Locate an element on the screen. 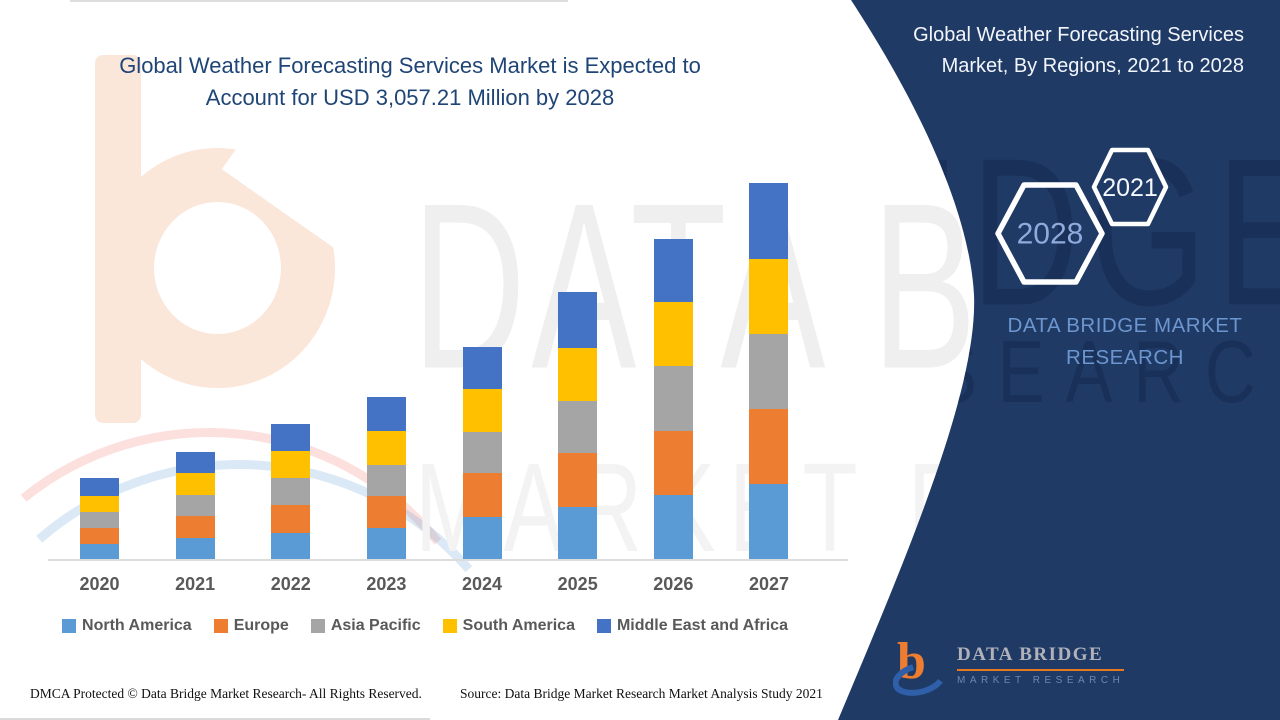  x-axis-label-2022: 2022 is located at coordinates (290, 584).